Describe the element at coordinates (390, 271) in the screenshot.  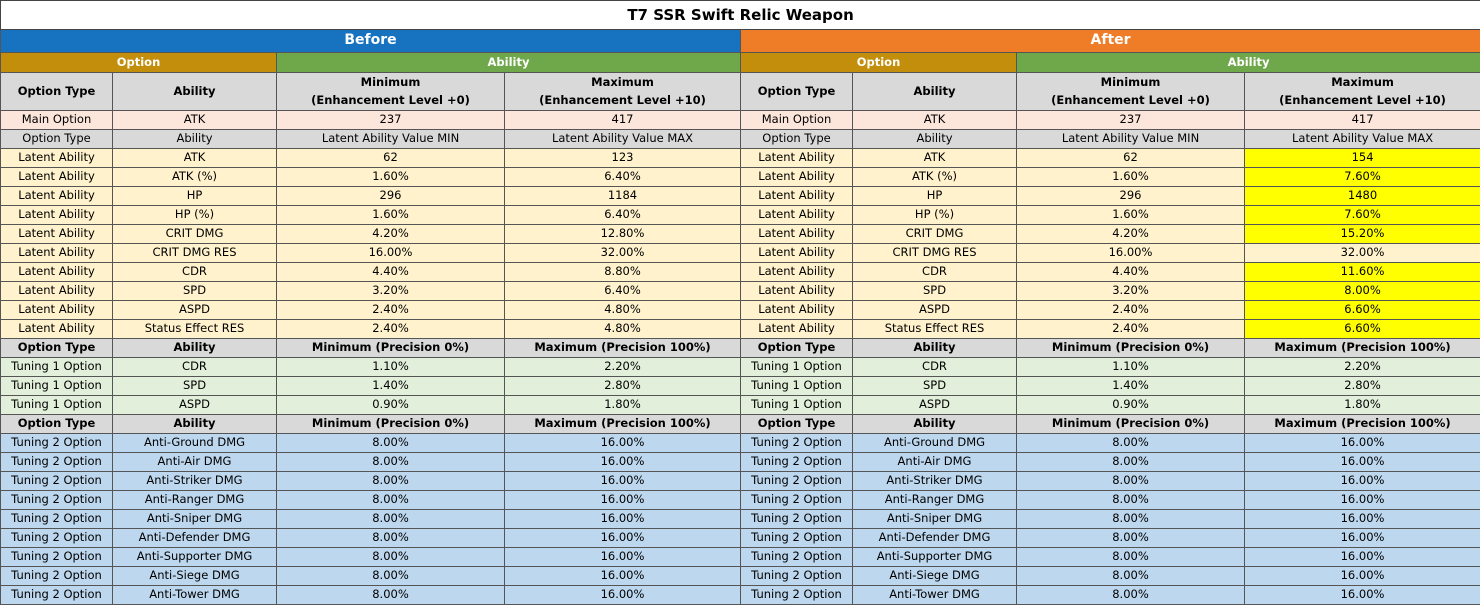
I see `table-cell: 4.40%` at that location.